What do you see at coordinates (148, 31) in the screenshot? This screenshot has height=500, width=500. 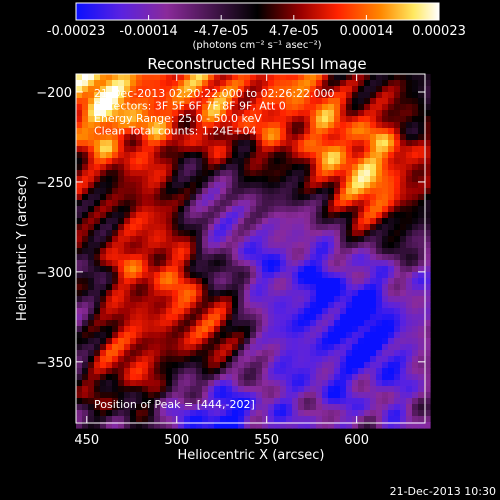 I see `colorbar-tick-label: -0.00014` at bounding box center [148, 31].